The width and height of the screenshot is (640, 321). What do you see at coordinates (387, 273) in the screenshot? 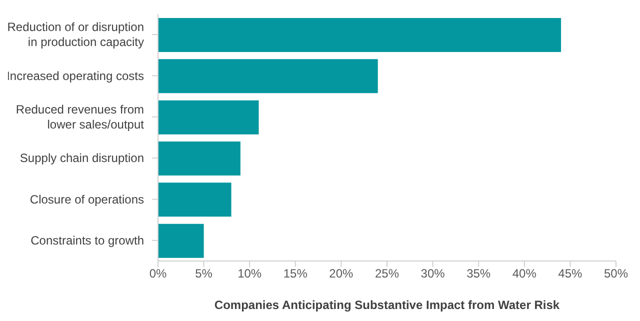
I see `x-tick-label: 25%` at bounding box center [387, 273].